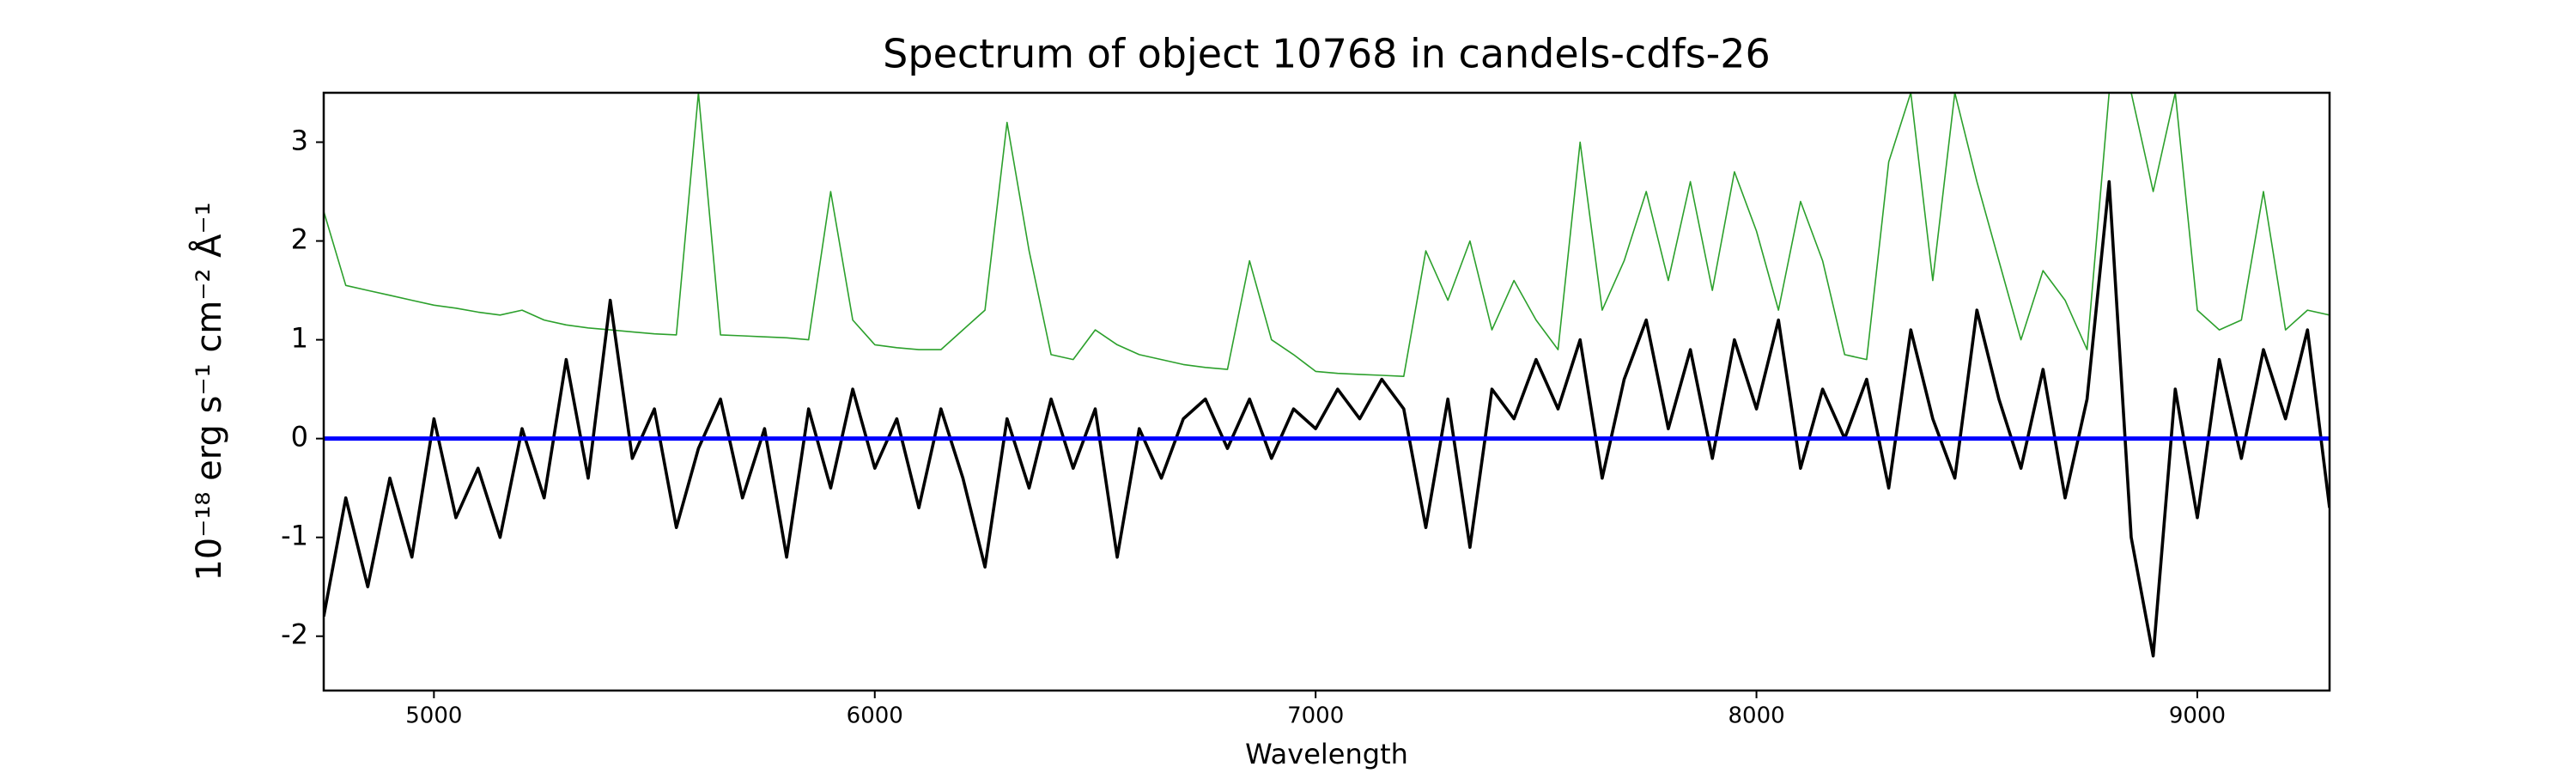  I want to click on y-tick-label: -1, so click(294, 536).